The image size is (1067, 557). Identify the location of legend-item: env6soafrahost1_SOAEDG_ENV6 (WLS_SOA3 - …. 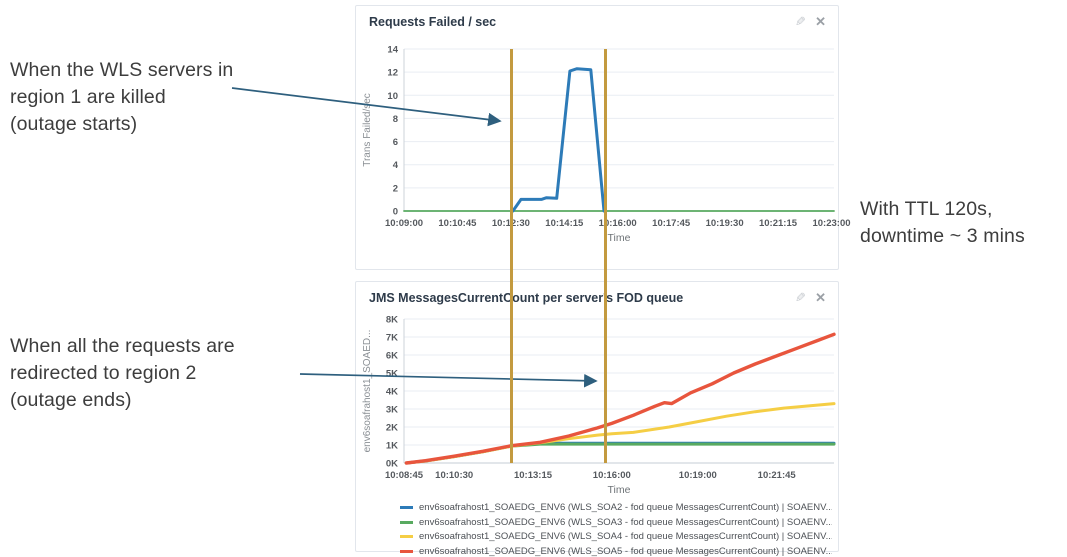
(616, 522).